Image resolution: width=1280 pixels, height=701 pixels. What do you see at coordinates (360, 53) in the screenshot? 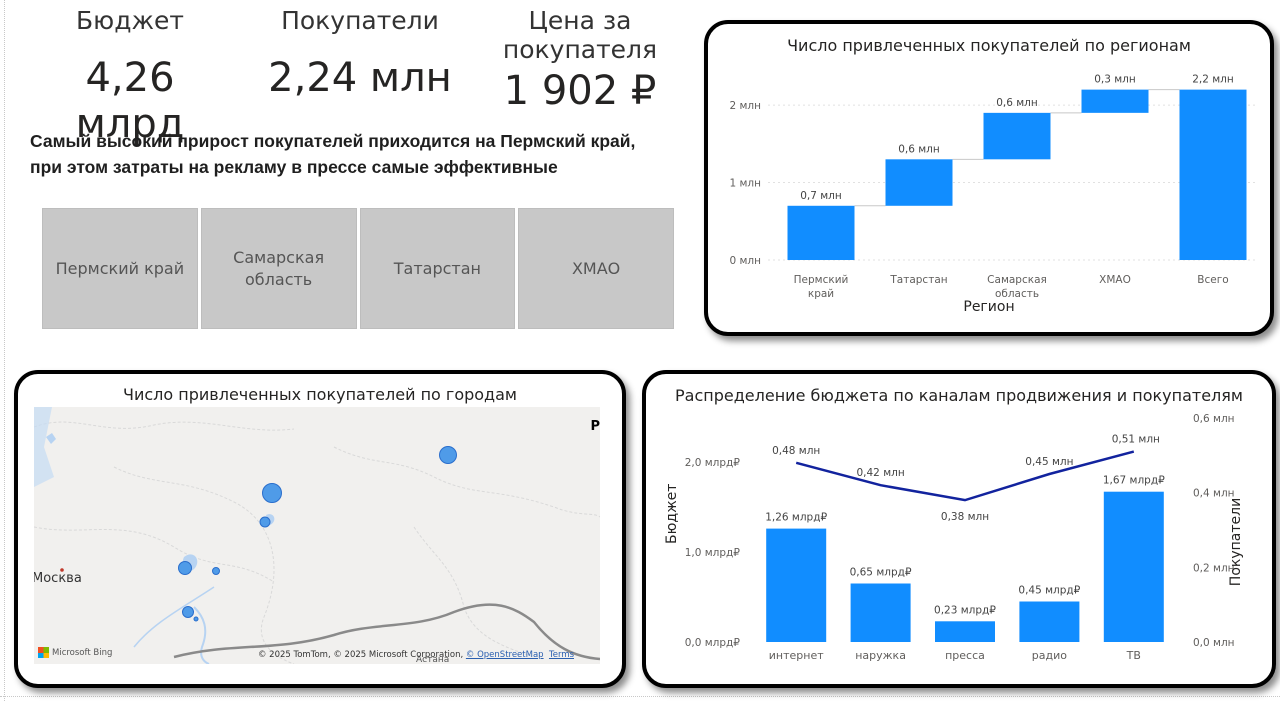
I see `kpi-buyers: Покупатели 2,24 млн` at bounding box center [360, 53].